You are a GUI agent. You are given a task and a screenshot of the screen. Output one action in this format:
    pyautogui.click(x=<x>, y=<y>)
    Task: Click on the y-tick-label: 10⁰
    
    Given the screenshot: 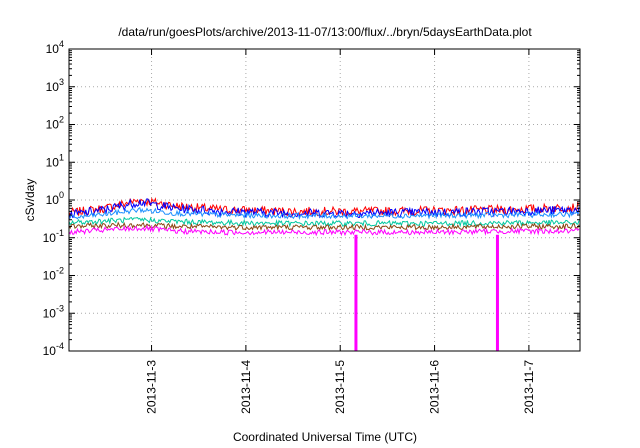 What is the action you would take?
    pyautogui.click(x=55, y=198)
    